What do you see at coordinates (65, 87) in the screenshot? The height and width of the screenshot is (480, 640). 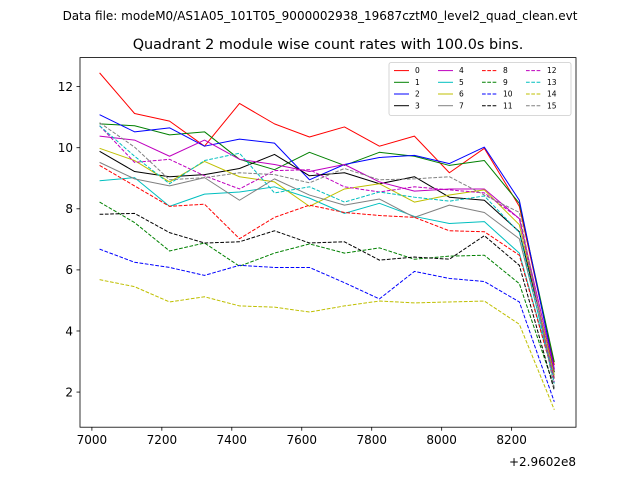 I see `y-tick-label: 12` at bounding box center [65, 87].